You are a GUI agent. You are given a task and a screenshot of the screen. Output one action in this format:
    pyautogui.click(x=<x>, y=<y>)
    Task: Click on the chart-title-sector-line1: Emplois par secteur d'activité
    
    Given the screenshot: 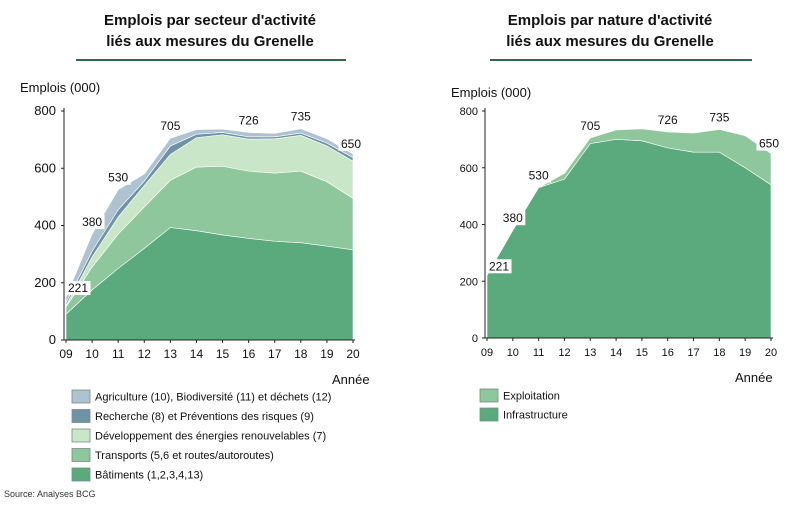 What is the action you would take?
    pyautogui.click(x=210, y=20)
    